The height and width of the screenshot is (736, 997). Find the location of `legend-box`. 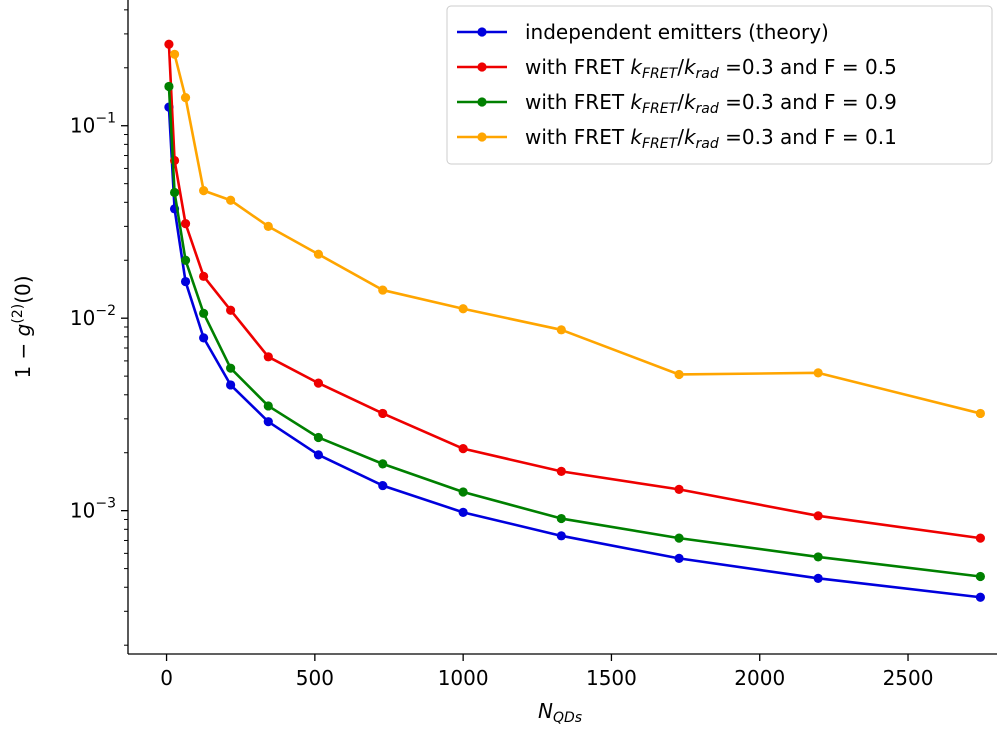

legend-box is located at coordinates (719, 85).